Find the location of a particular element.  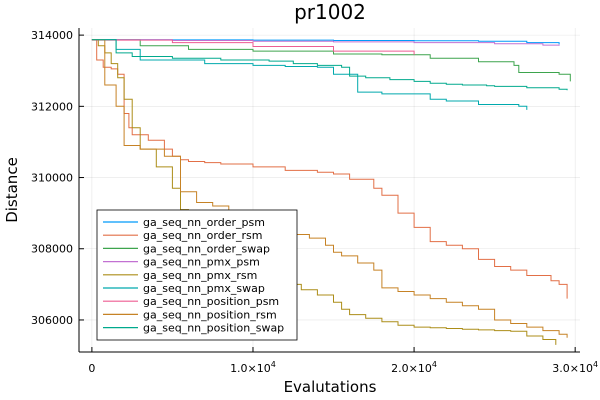

legend-label: ga_seq_nn_order_swap is located at coordinates (206, 248).